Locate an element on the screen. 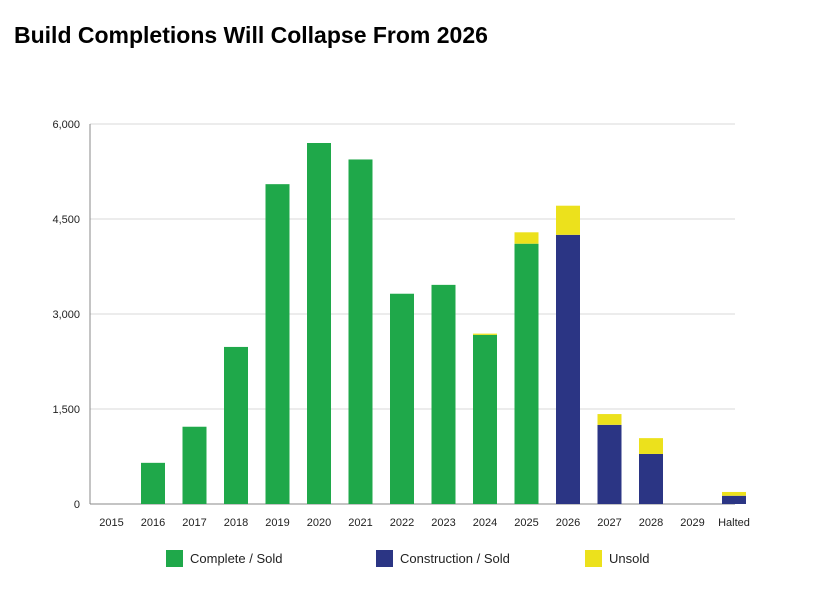 The height and width of the screenshot is (597, 828). y-tick-label: 3,000 is located at coordinates (66, 315).